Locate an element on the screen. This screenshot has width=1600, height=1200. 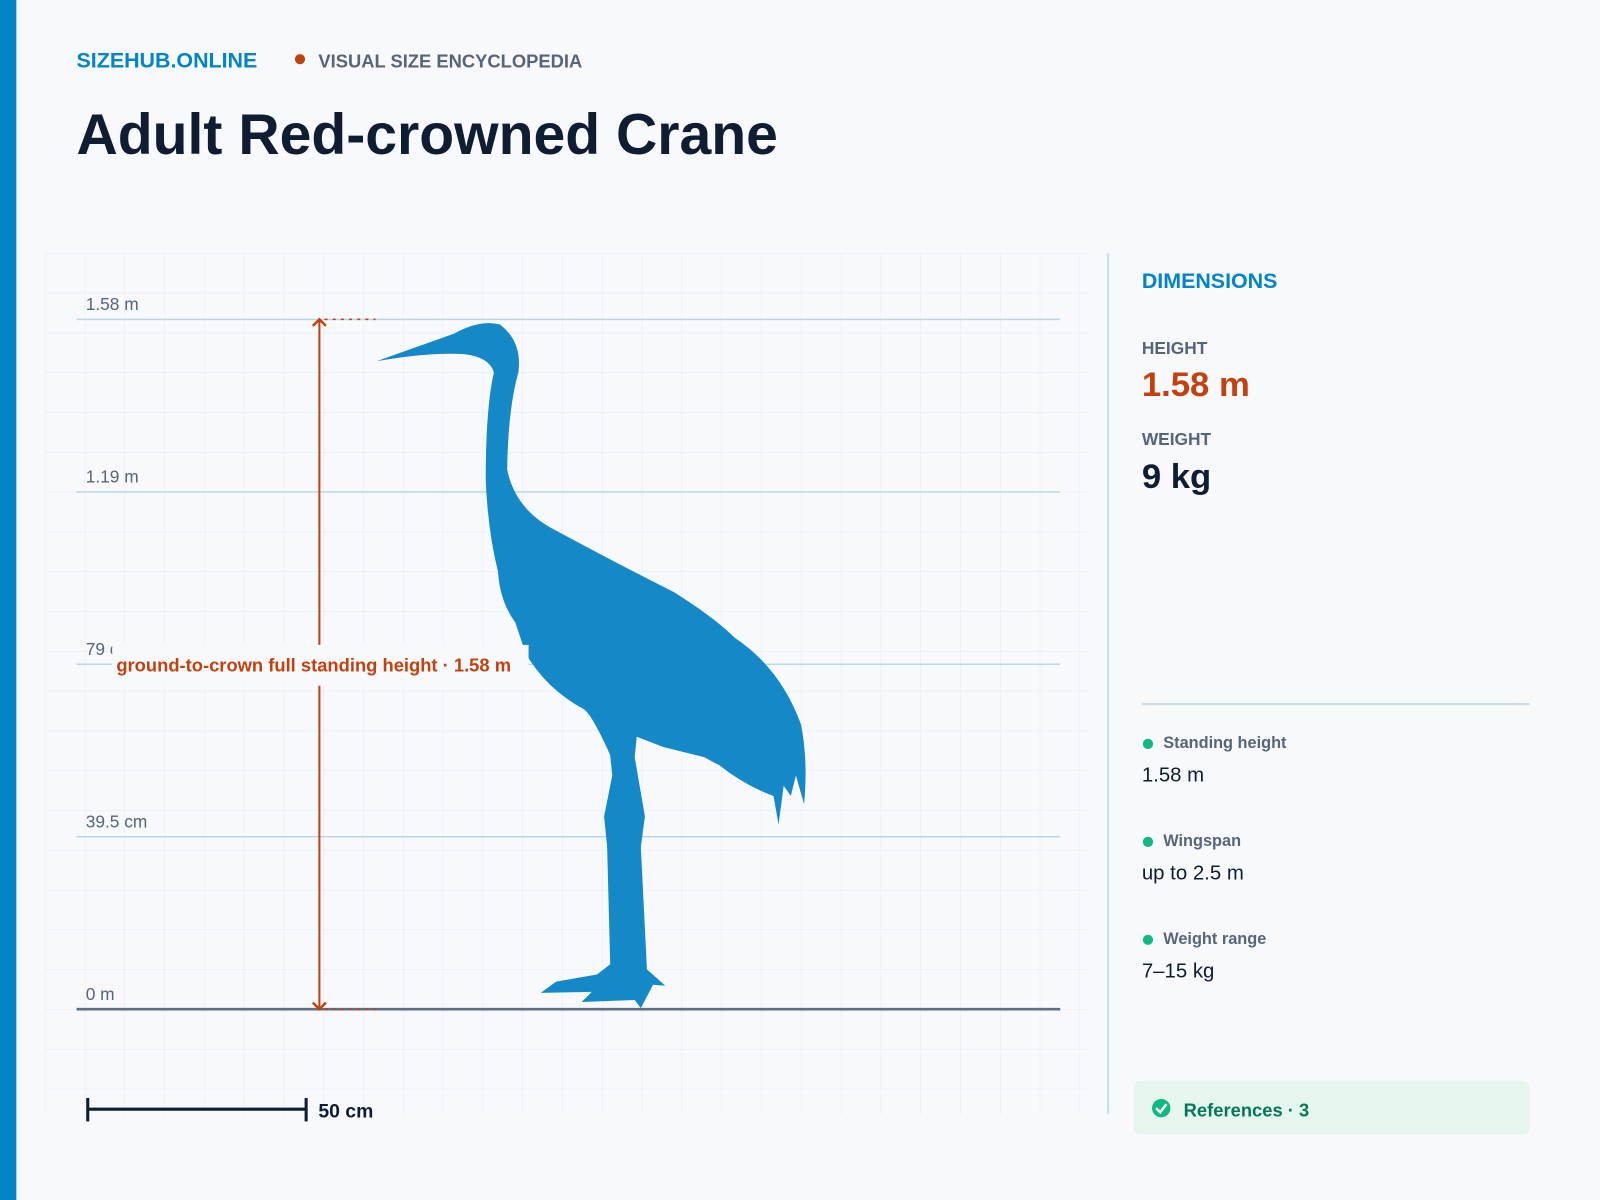
fact: Standing height 1.58 m is located at coordinates (1214, 760).